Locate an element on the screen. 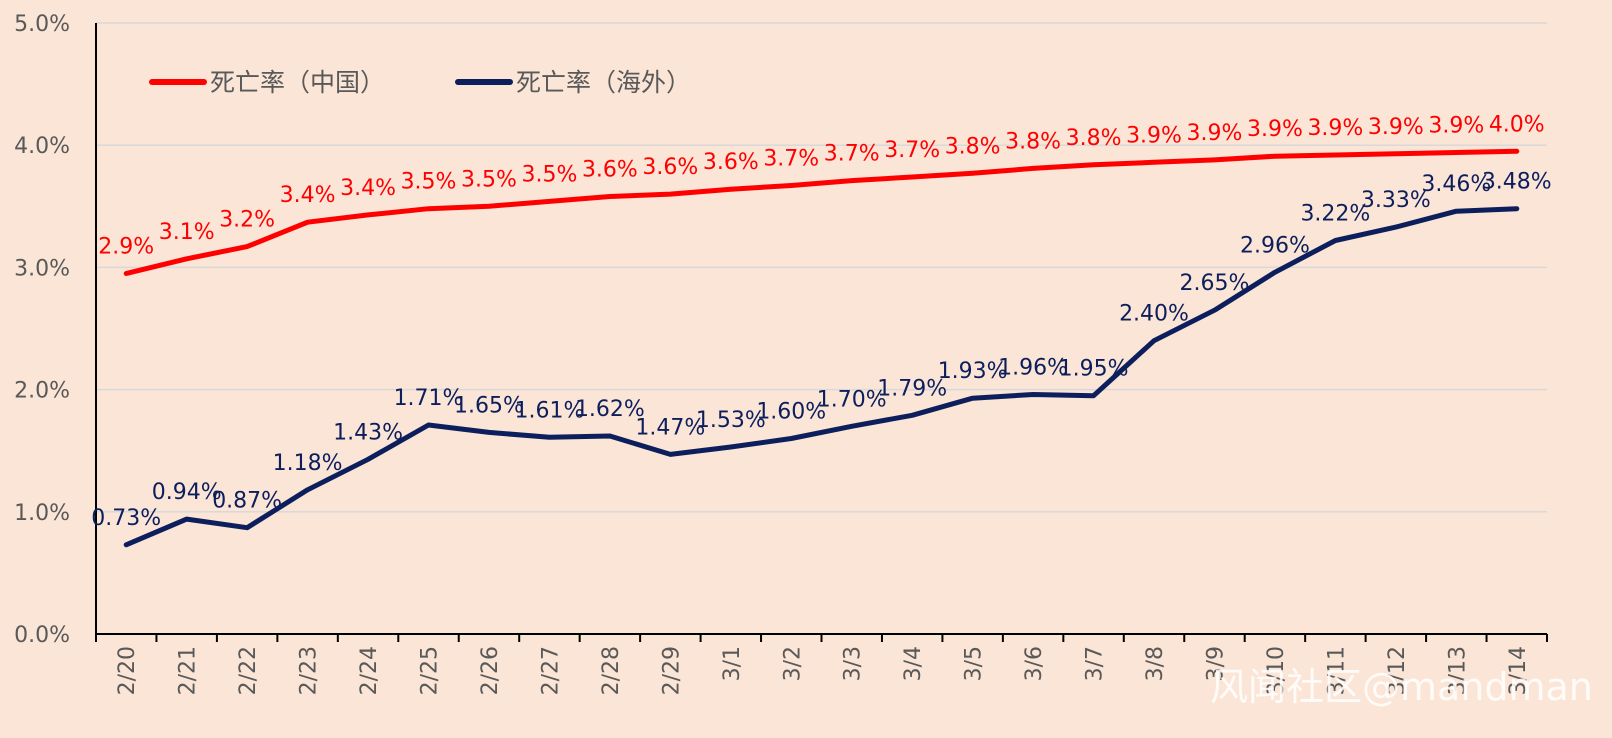 The image size is (1612, 738). y-tick-labels: 0.0% 1.0% 2.0% 3.0% 4.0% 5.0% is located at coordinates (42, 330).